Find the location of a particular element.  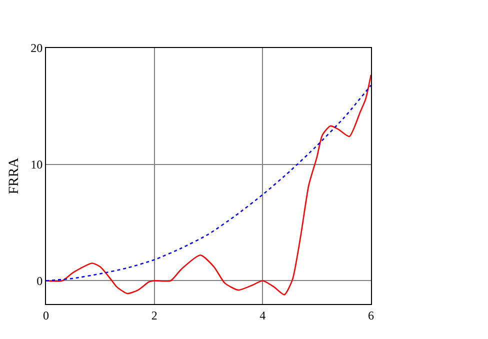

x-tick-label: 6 is located at coordinates (371, 315).